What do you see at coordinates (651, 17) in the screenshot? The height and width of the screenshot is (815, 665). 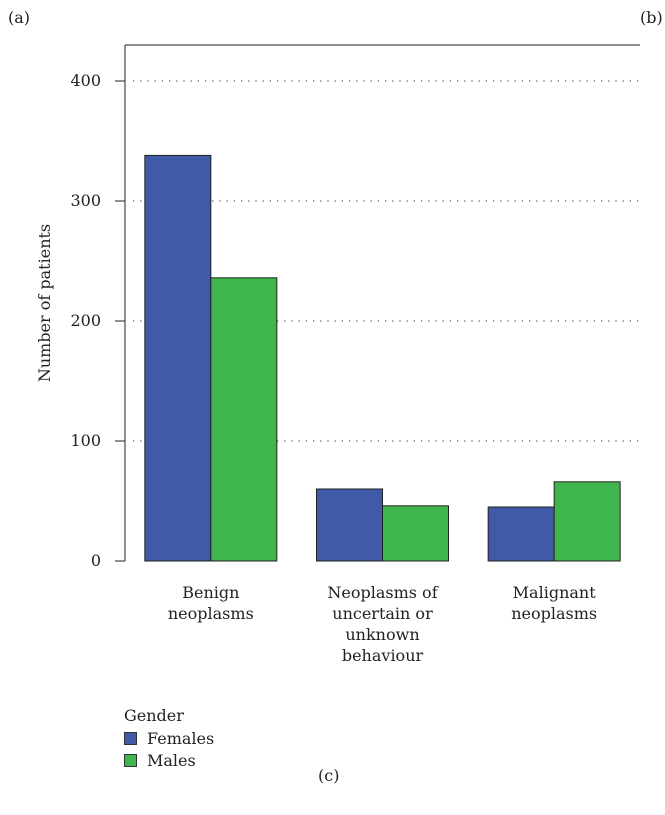 I see `panel-label-b: (b)` at bounding box center [651, 17].